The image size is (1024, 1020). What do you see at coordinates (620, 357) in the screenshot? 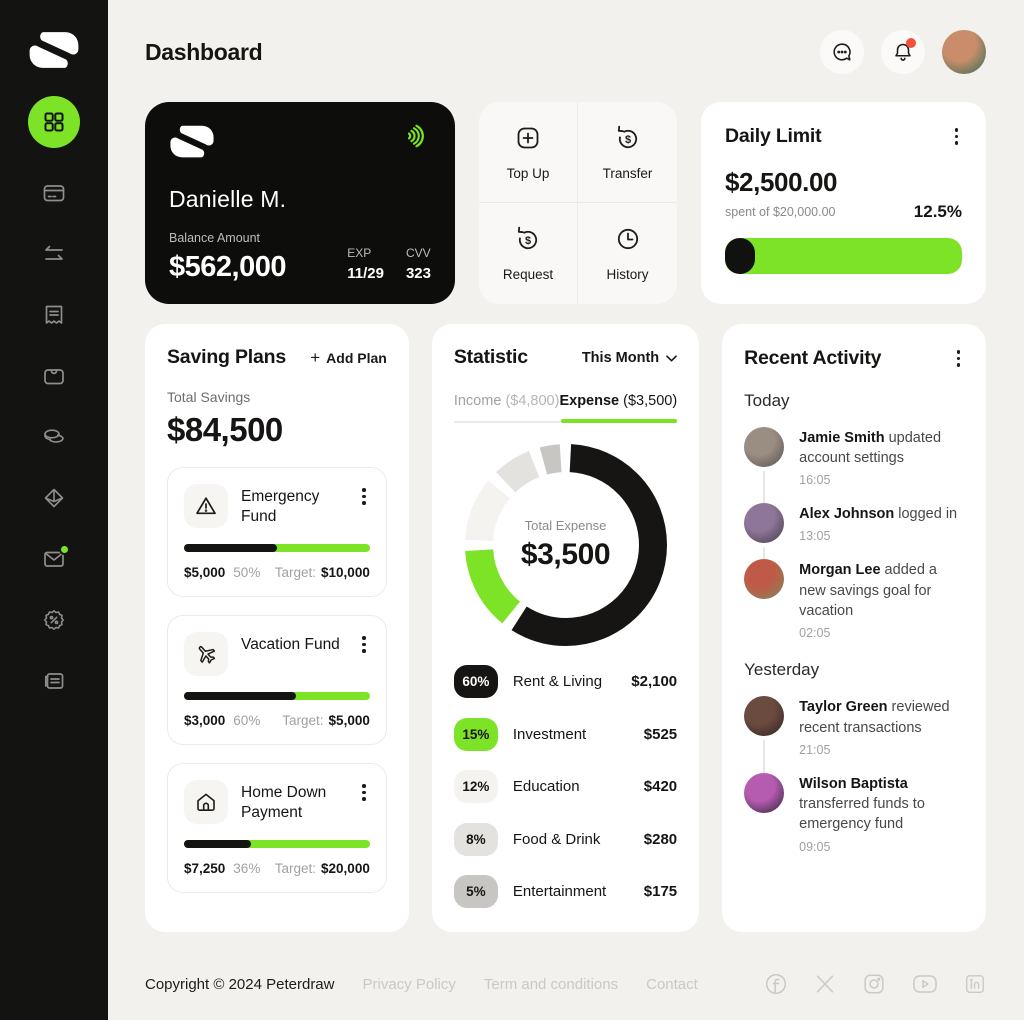
I see `period-value: This Month` at bounding box center [620, 357].